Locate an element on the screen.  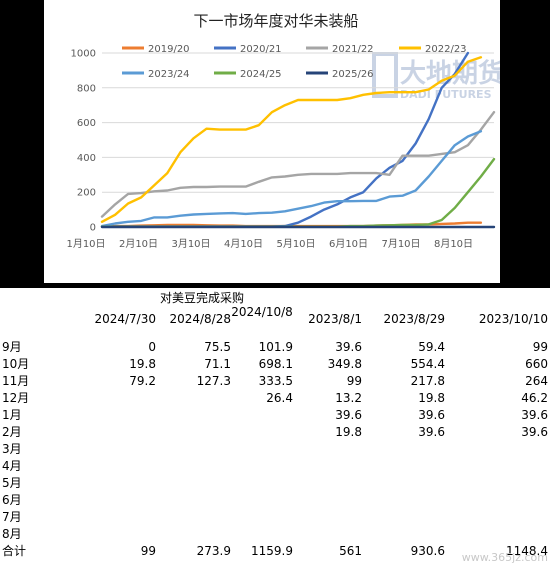
y-tick-label: 200 is located at coordinates (86, 193).